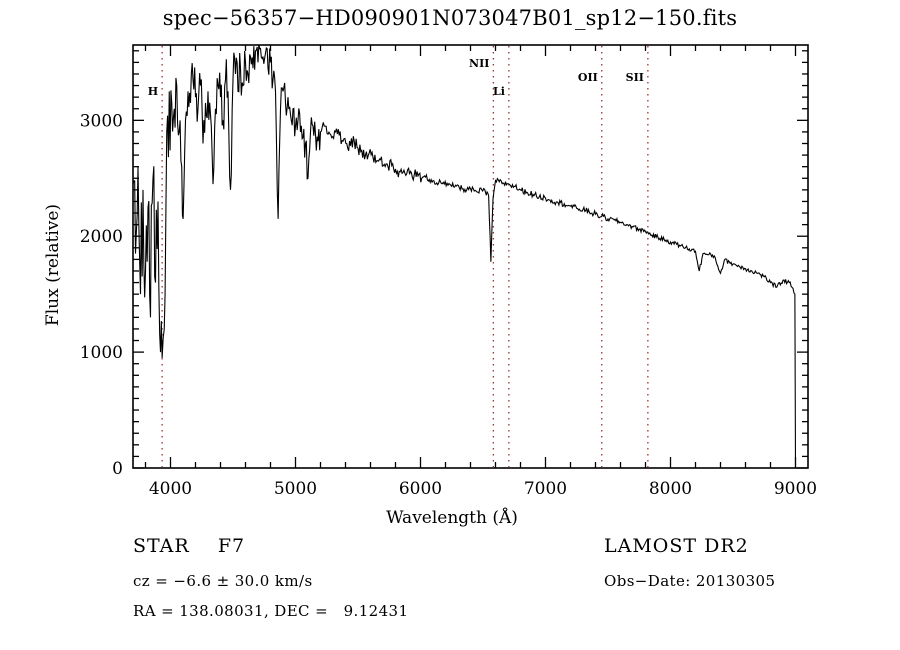  Describe the element at coordinates (479, 63) in the screenshot. I see `spectral-line-label: NII` at that location.